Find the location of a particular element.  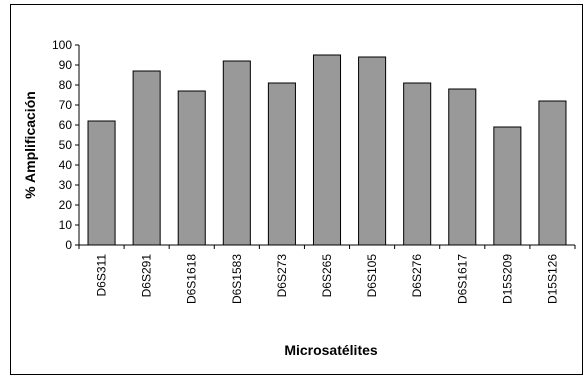

x-tick-label: D6S105 is located at coordinates (372, 276).